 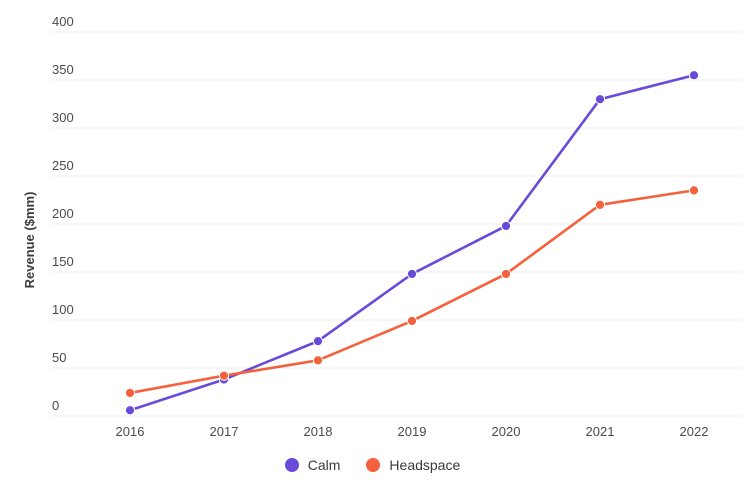 What do you see at coordinates (130, 431) in the screenshot?
I see `x-tick-label-2016: 2016` at bounding box center [130, 431].